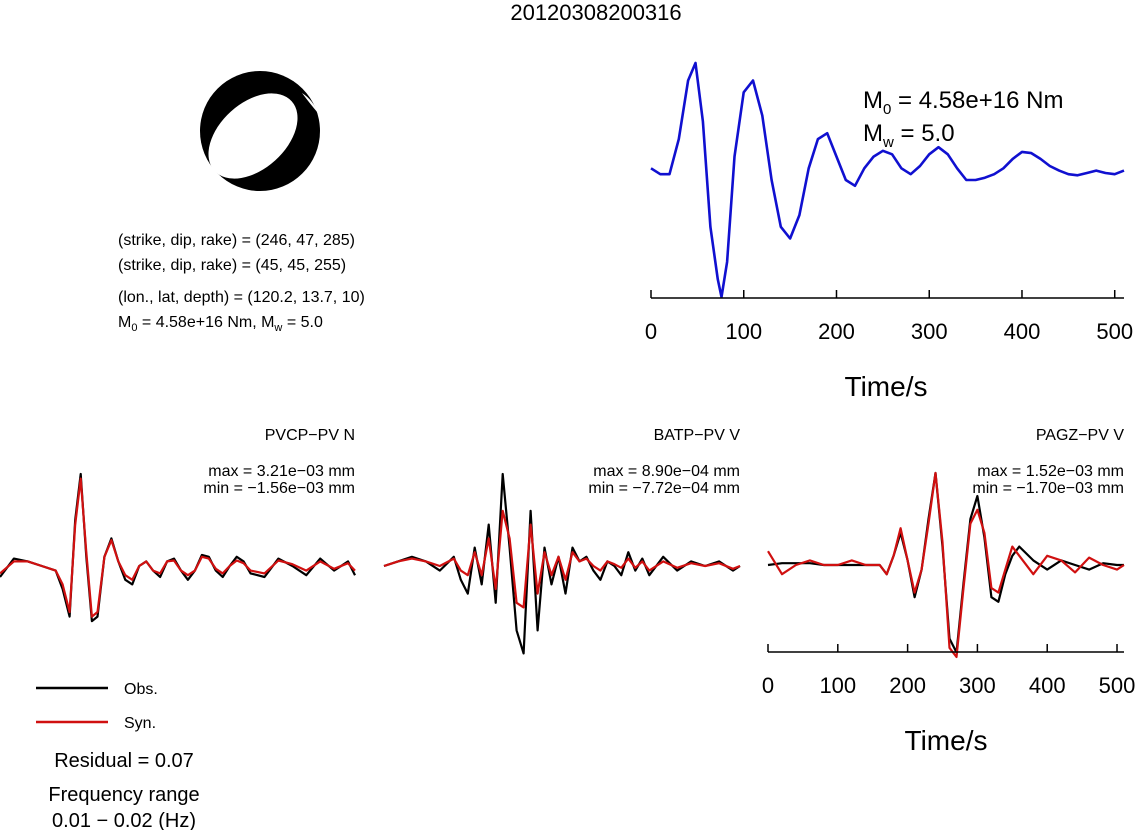 This screenshot has height=830, width=1139. What do you see at coordinates (124, 761) in the screenshot?
I see `residual-label: Residual = 0.07` at bounding box center [124, 761].